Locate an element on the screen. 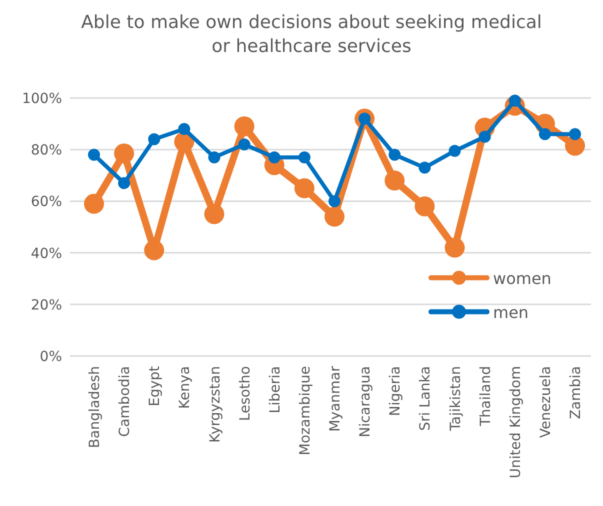 This screenshot has height=506, width=603. y-tick-label: 20% is located at coordinates (46, 305).